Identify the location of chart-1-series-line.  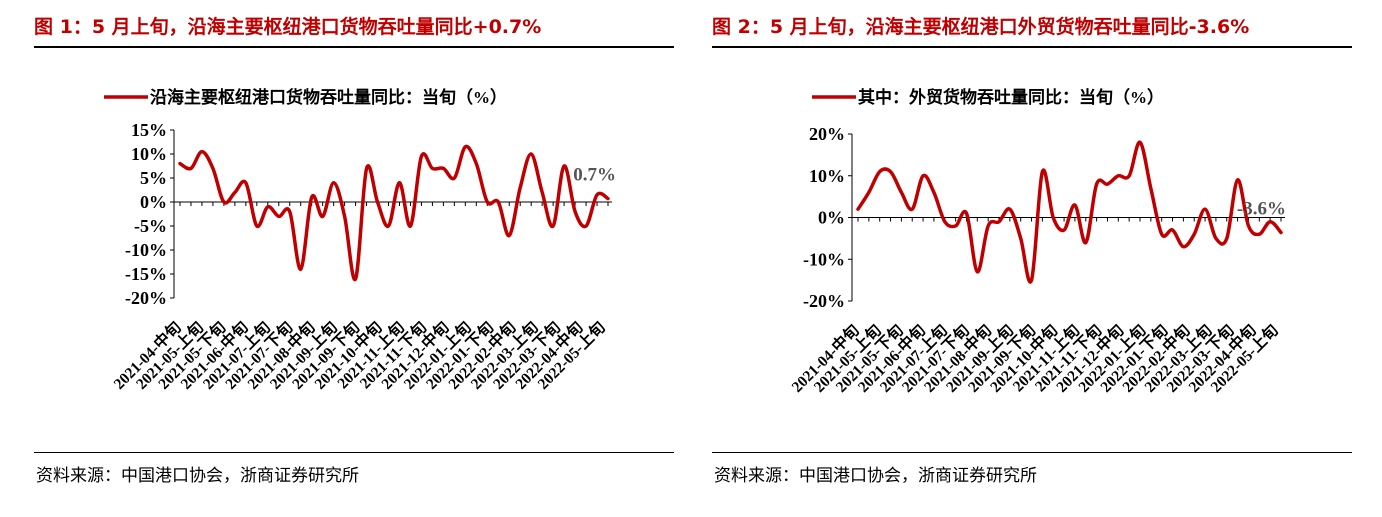
(394, 213).